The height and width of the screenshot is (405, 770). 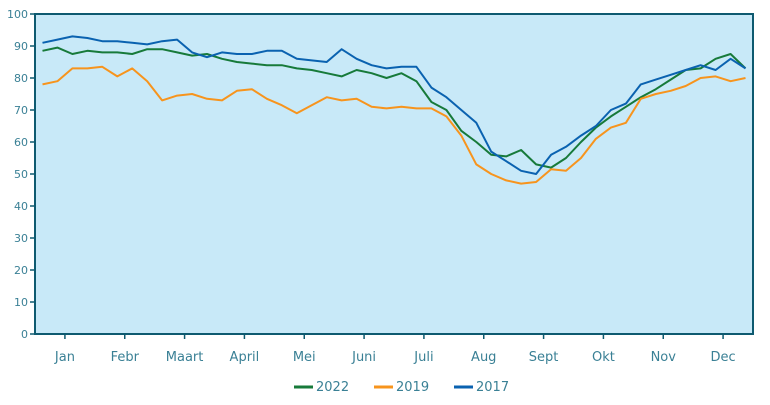 What do you see at coordinates (21, 142) in the screenshot?
I see `y-tick-label: 60` at bounding box center [21, 142].